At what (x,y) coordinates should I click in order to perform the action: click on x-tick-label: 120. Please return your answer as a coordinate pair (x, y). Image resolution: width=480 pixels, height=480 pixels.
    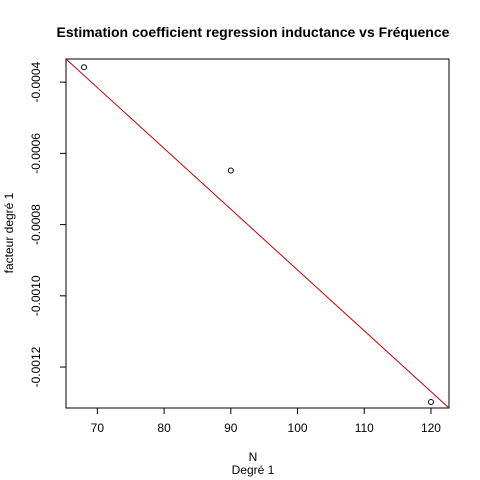
    Looking at the image, I should click on (431, 428).